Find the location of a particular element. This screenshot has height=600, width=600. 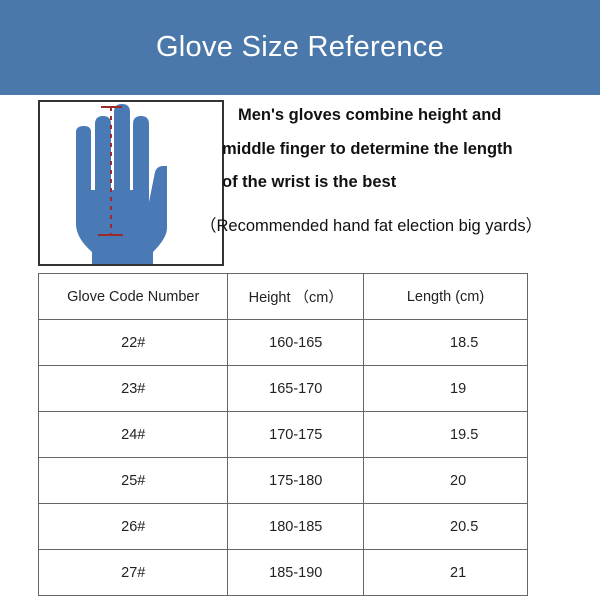

table-row: 25# 175-180 20 is located at coordinates (282, 480).